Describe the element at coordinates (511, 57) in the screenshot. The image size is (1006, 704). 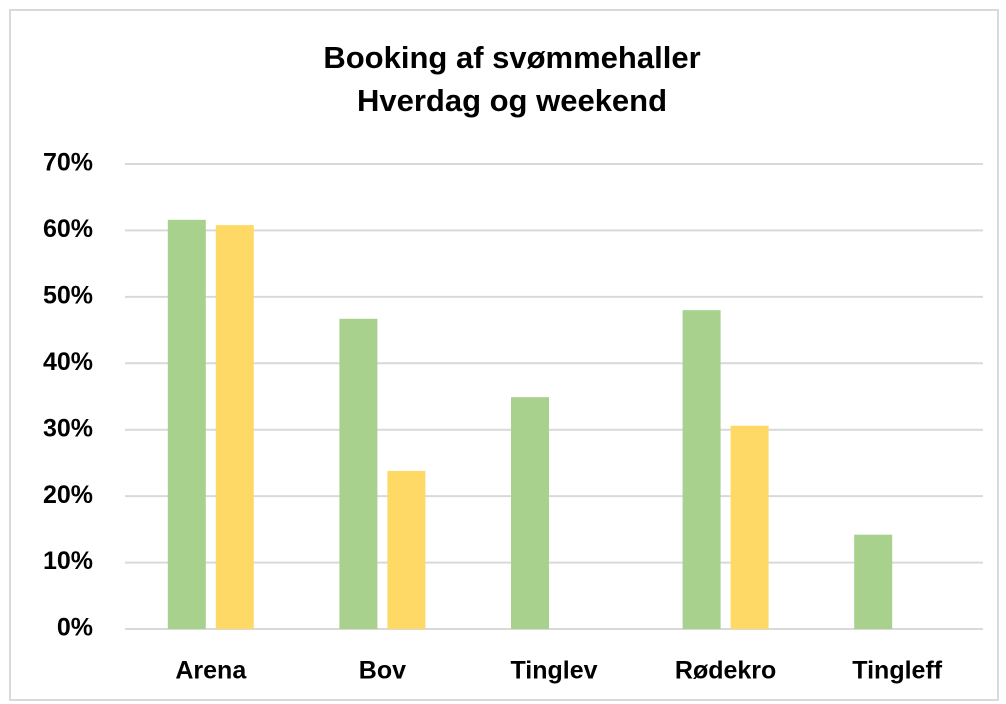
I see `chart-title: Booking af svømmehaller` at that location.